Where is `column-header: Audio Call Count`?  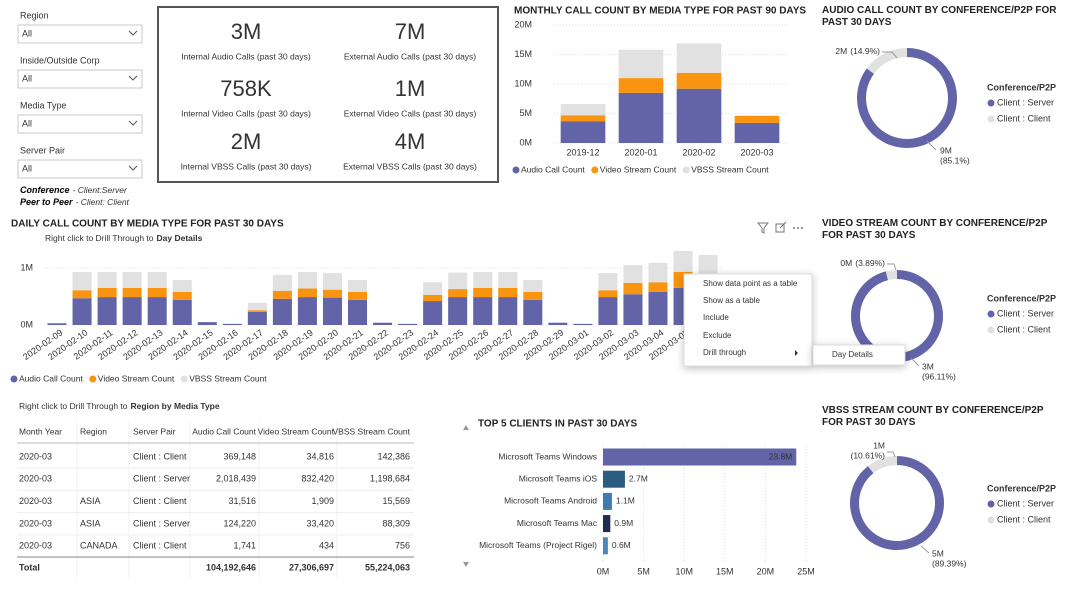 column-header: Audio Call Count is located at coordinates (224, 431).